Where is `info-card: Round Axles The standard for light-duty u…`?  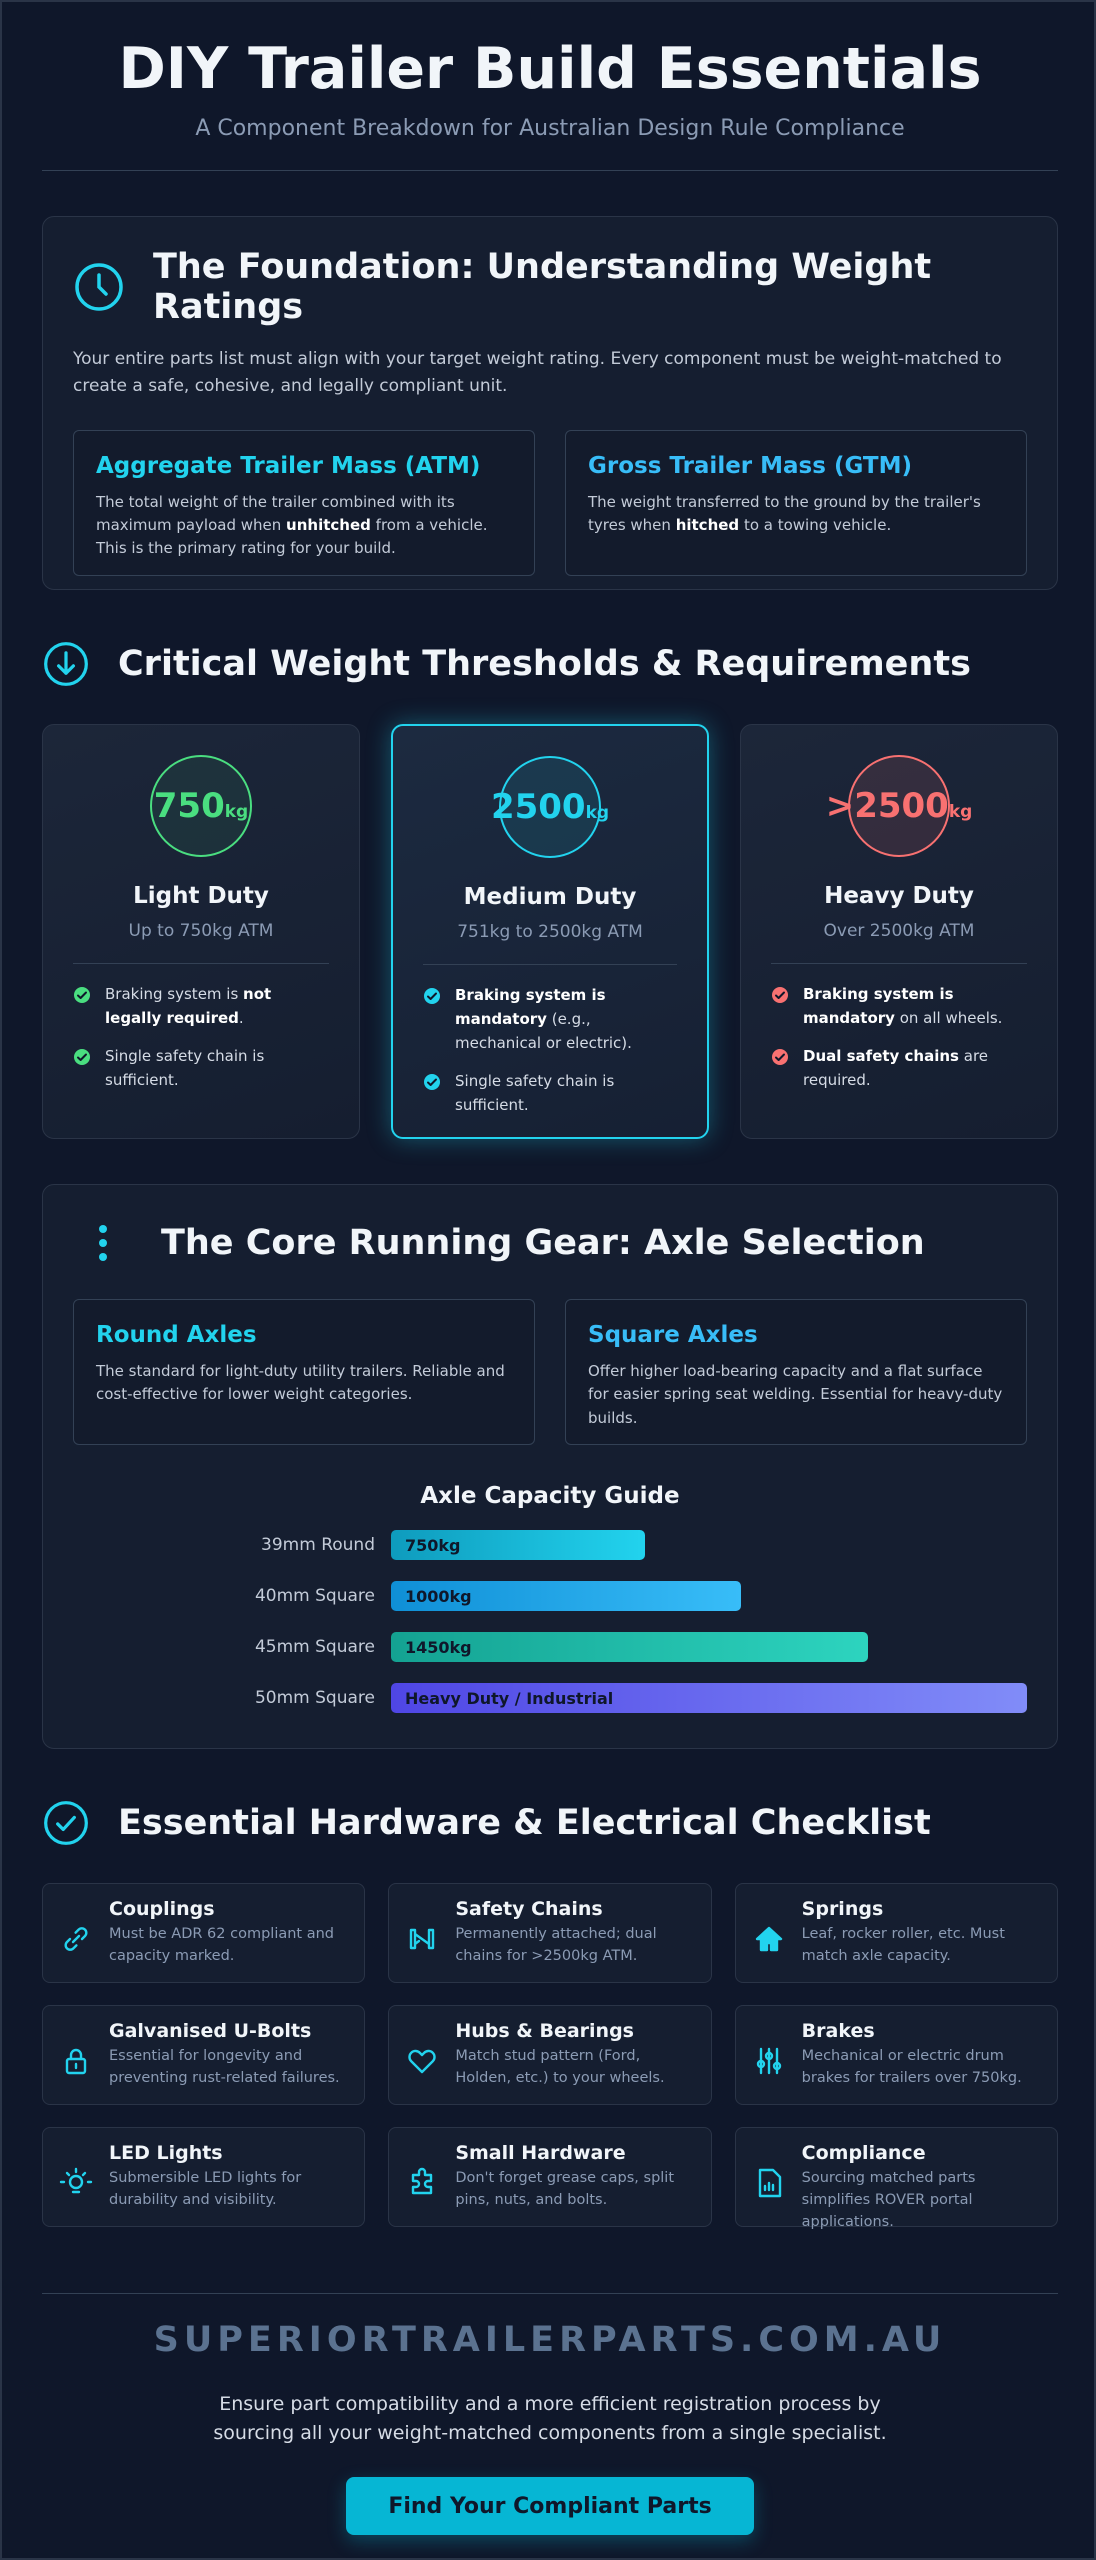
info-card: Round Axles The standard for light-duty u… is located at coordinates (304, 1372).